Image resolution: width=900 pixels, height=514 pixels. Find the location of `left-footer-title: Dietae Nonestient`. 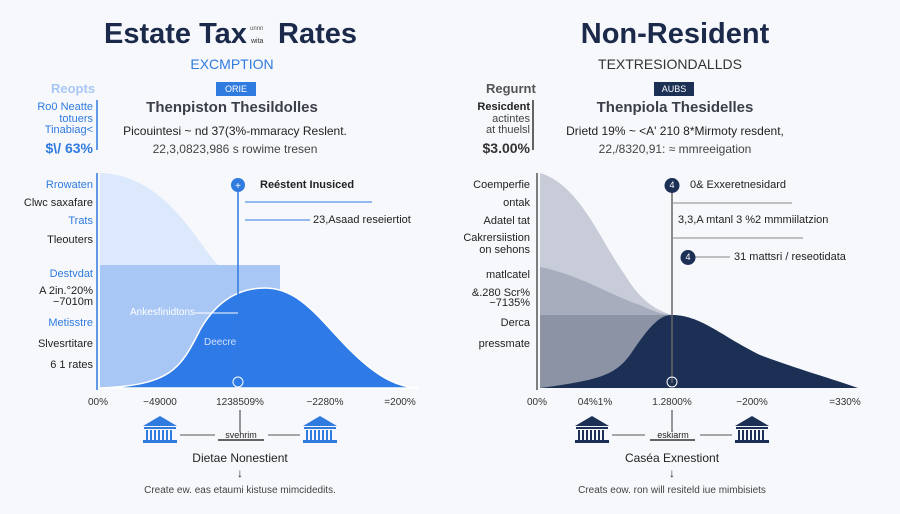

left-footer-title: Dietae Nonestient is located at coordinates (240, 458).